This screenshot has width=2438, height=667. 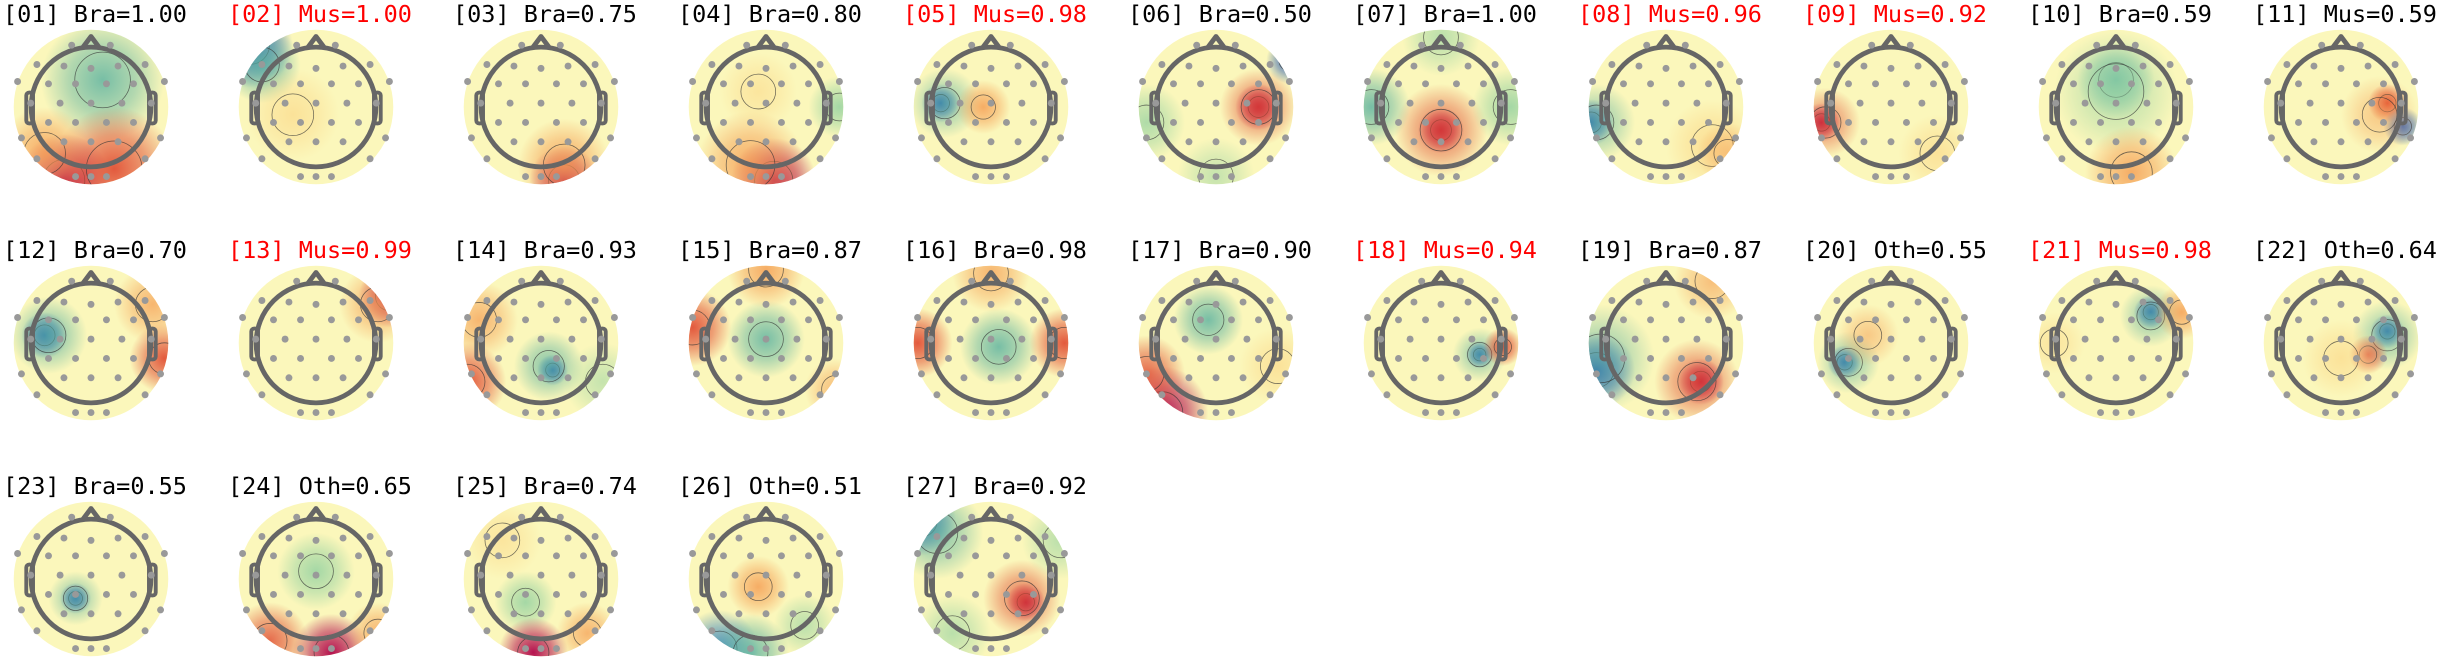 I want to click on scalp-topomap, so click(x=766, y=343).